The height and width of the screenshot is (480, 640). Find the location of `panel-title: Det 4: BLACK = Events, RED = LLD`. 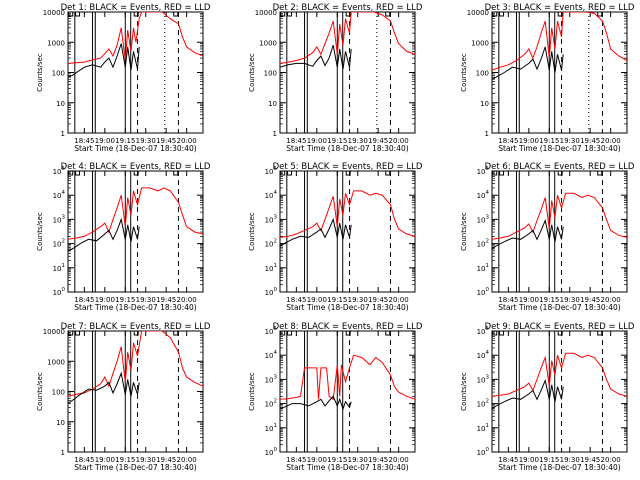

panel-title: Det 4: BLACK = Events, RED = LLD is located at coordinates (136, 167).